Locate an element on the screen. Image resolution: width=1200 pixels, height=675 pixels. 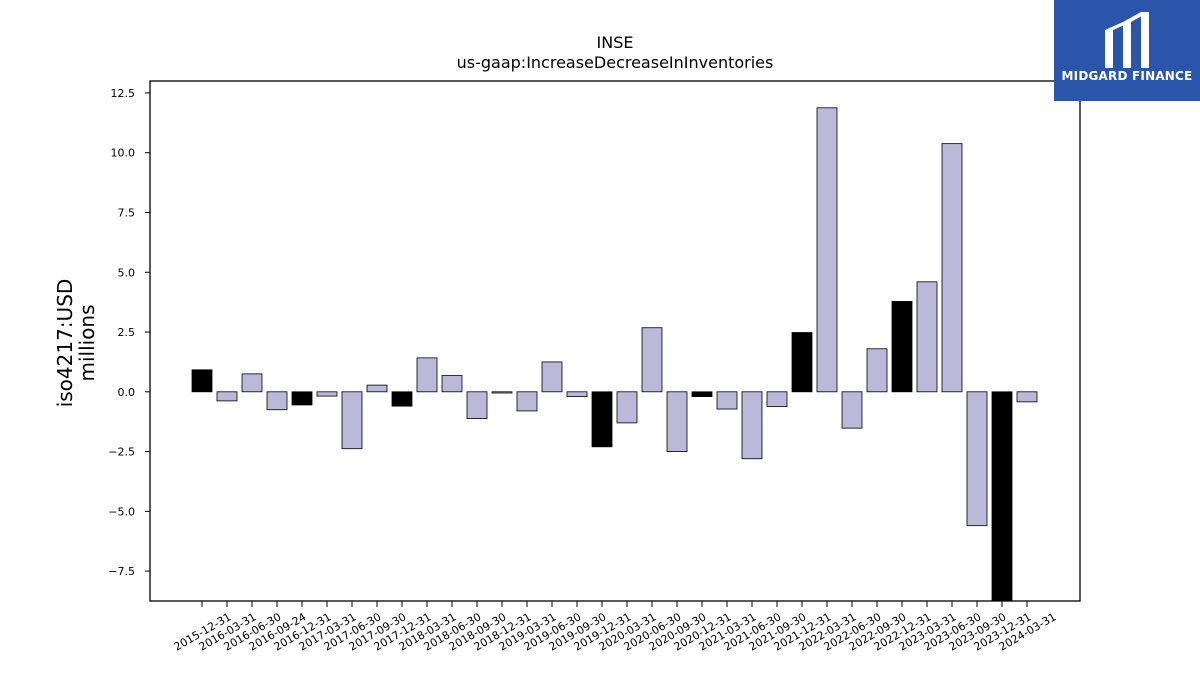
y-tick-label: 5.0 is located at coordinates (127, 272).